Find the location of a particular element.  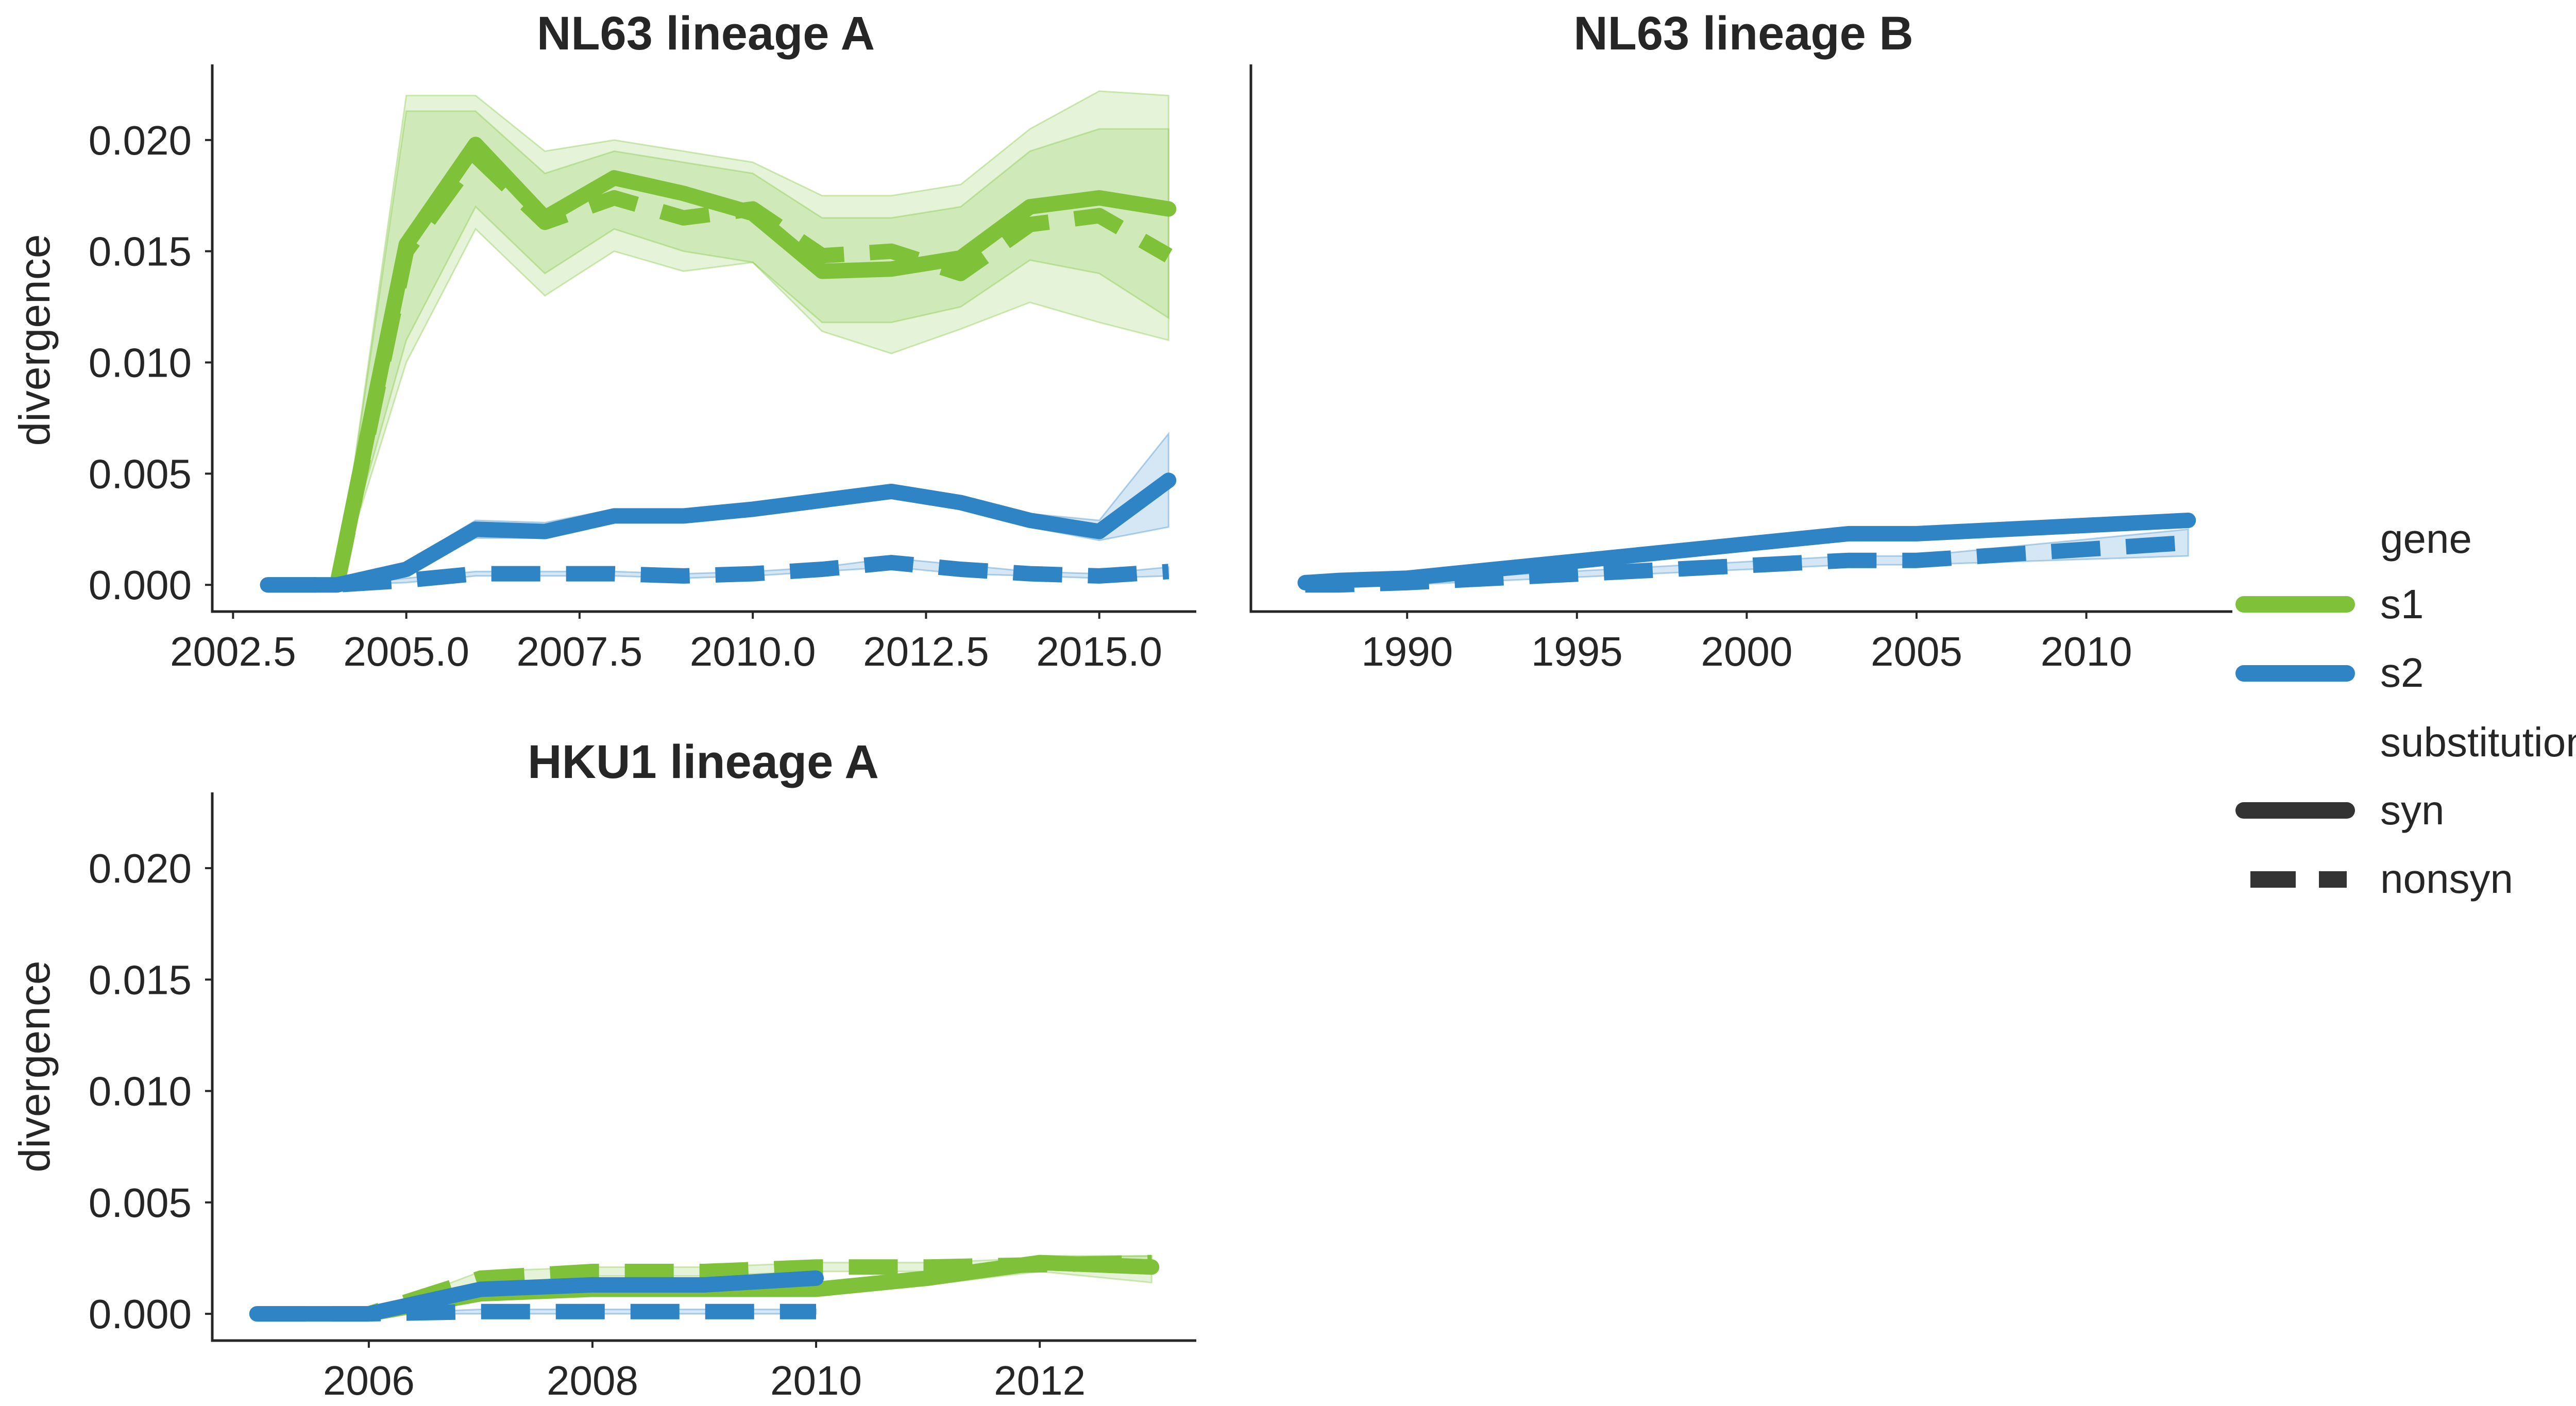

x-tick-label: 2008 is located at coordinates (592, 1380).